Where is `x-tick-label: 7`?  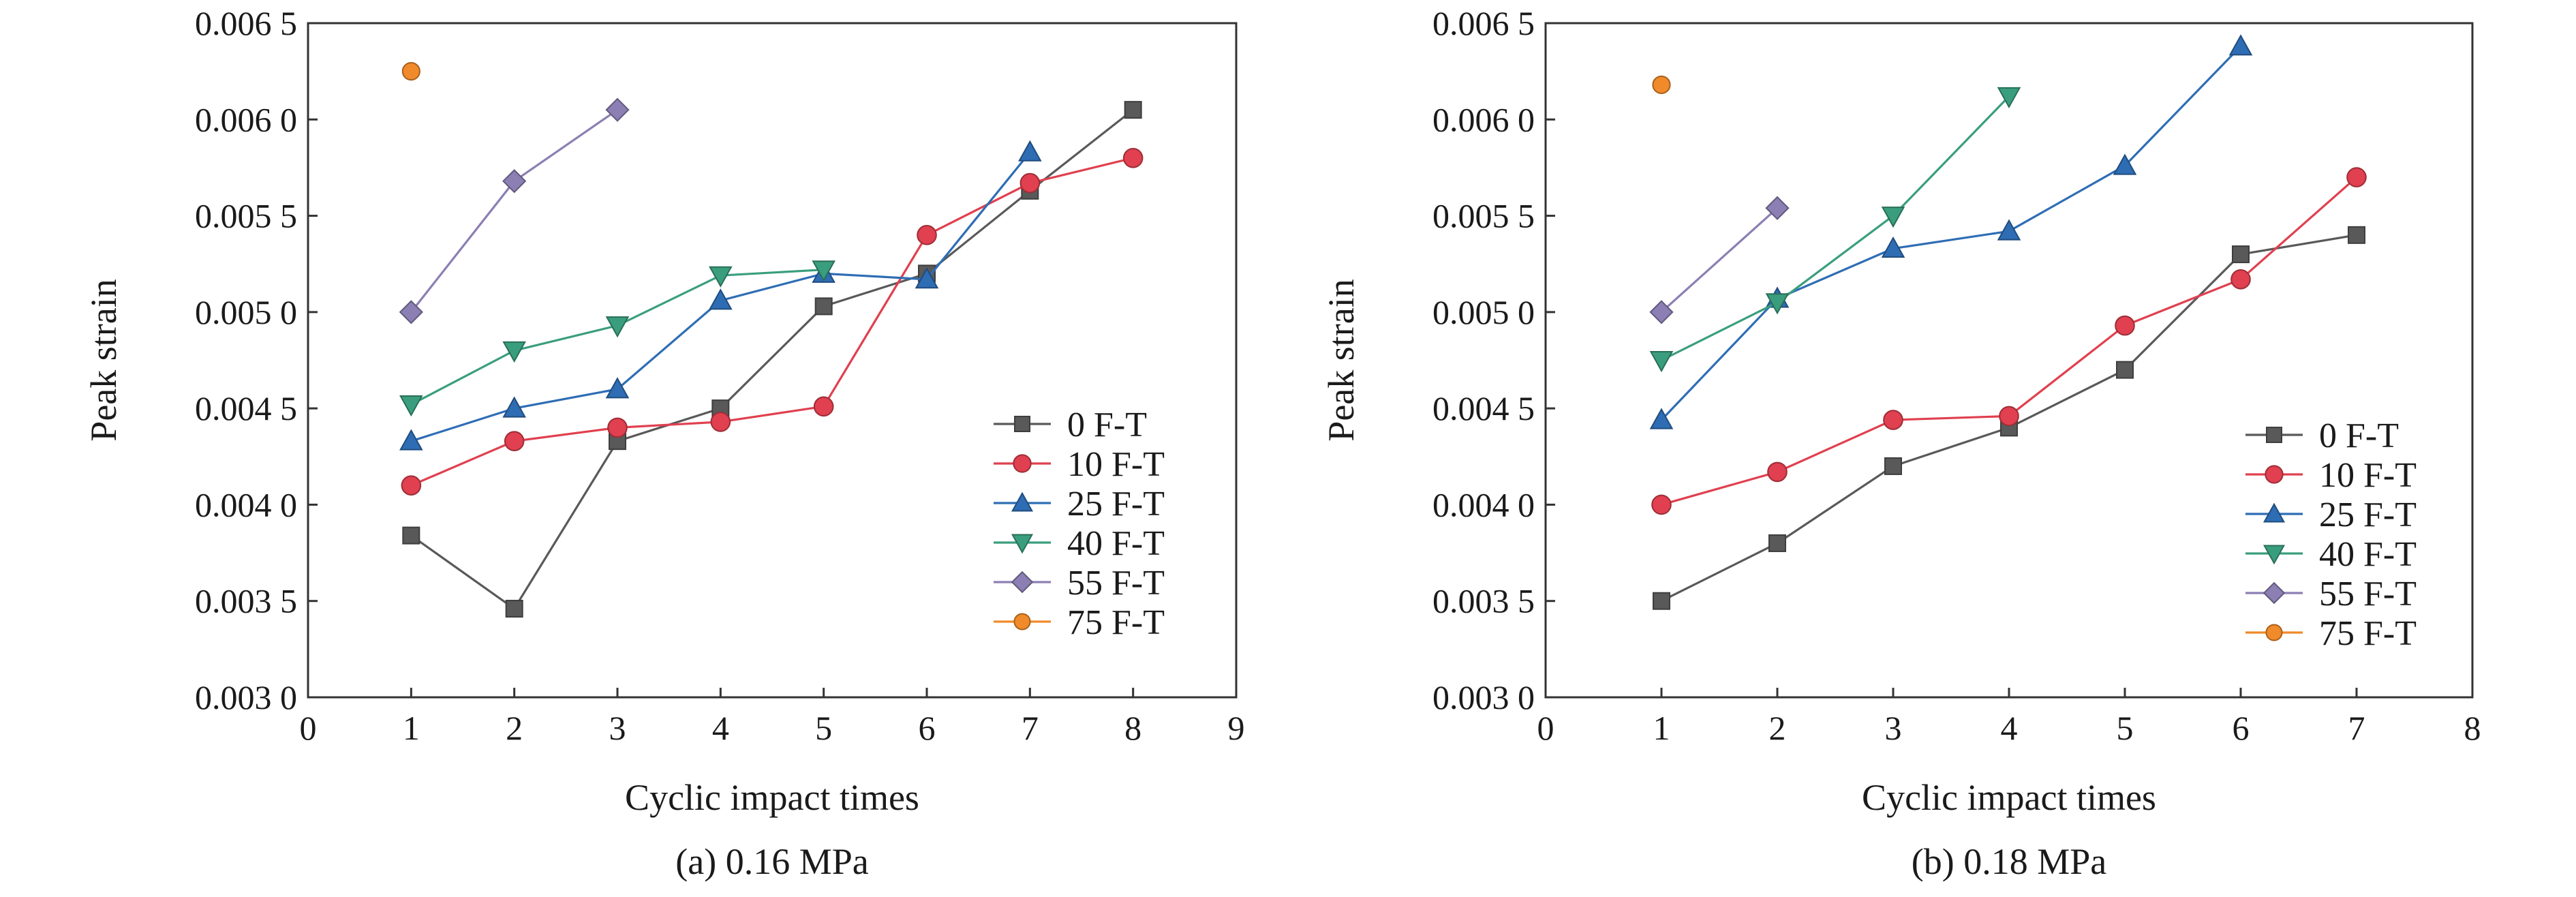 x-tick-label: 7 is located at coordinates (1030, 728).